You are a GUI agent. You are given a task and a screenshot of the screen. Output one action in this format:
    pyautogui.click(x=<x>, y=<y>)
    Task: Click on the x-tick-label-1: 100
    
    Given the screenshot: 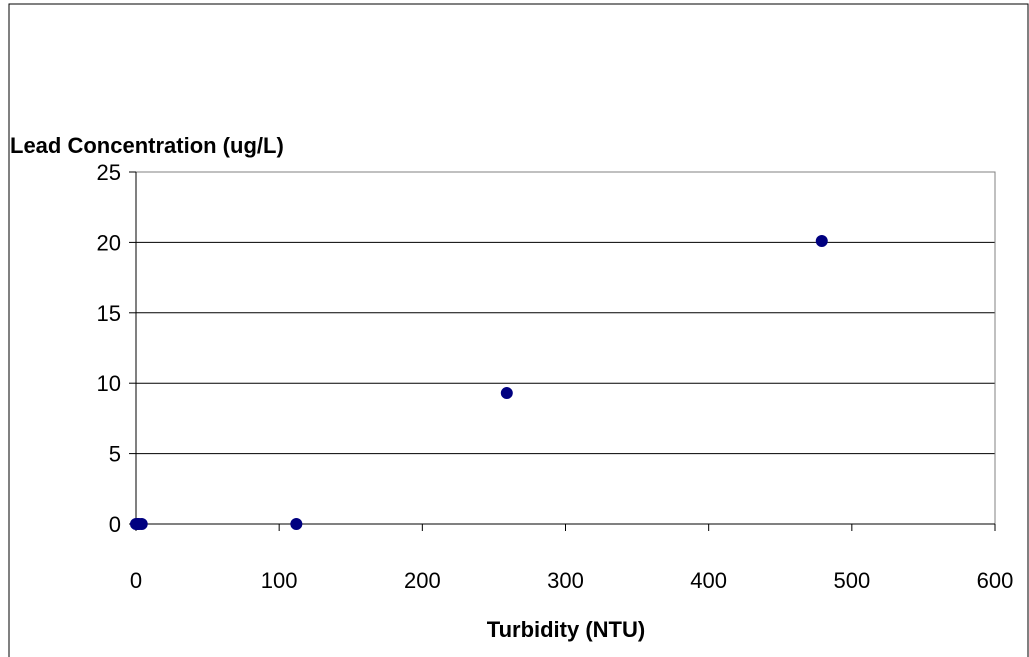 What is the action you would take?
    pyautogui.click(x=279, y=580)
    